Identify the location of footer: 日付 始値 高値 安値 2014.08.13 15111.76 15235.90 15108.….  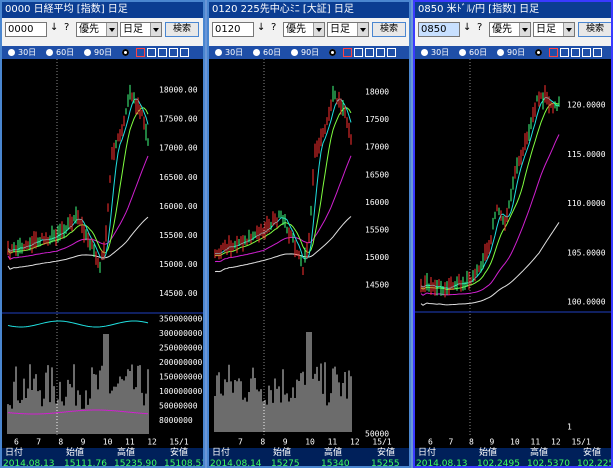
(102, 458).